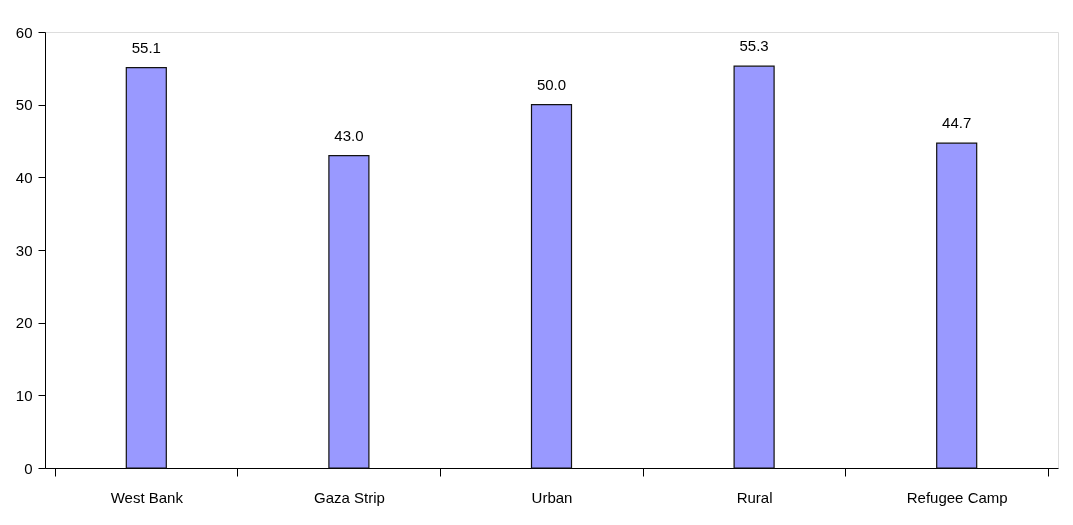 Image resolution: width=1073 pixels, height=525 pixels. I want to click on y-tick-label: 10, so click(24, 395).